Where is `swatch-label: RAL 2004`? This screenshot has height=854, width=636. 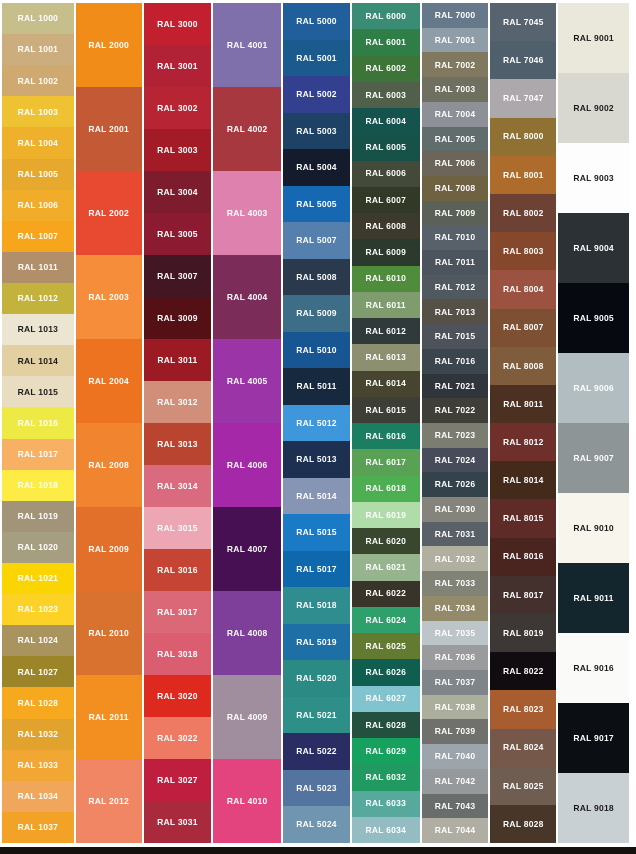 swatch-label: RAL 2004 is located at coordinates (108, 380).